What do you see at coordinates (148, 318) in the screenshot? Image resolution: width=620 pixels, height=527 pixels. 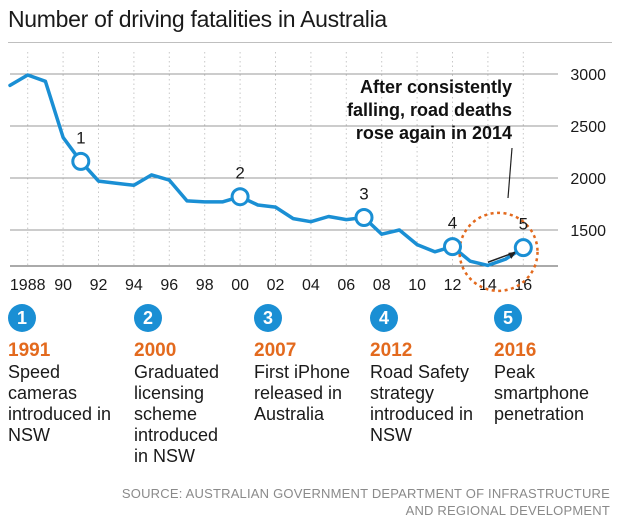 I see `event-badge: 2` at bounding box center [148, 318].